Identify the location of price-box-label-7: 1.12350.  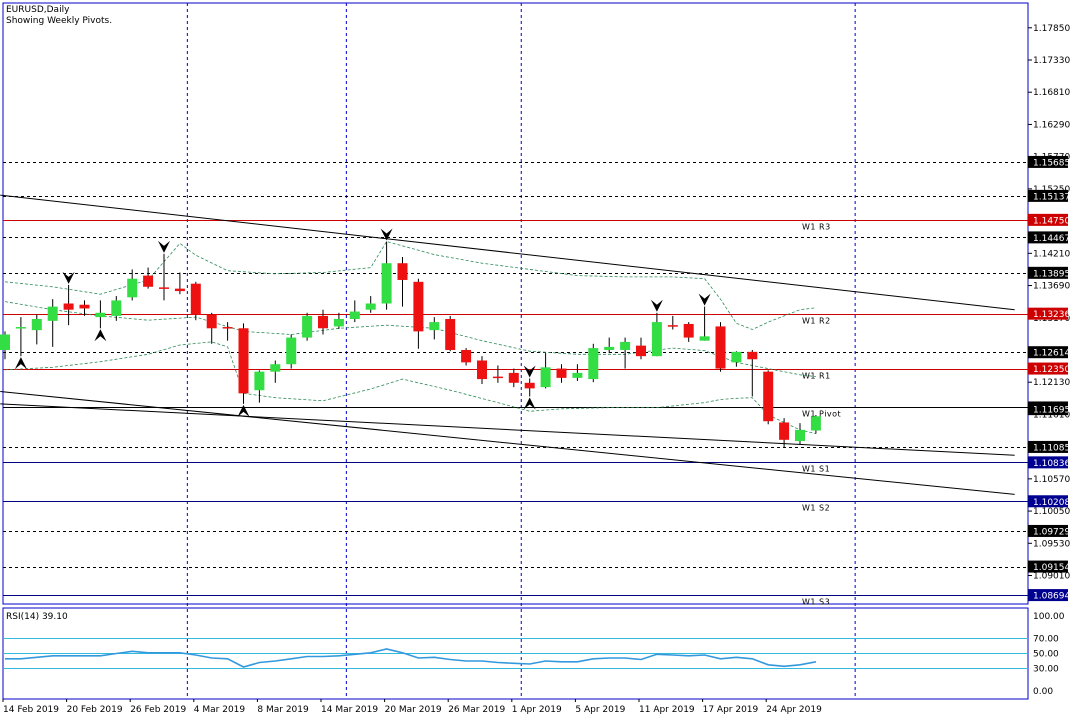
(1051, 370).